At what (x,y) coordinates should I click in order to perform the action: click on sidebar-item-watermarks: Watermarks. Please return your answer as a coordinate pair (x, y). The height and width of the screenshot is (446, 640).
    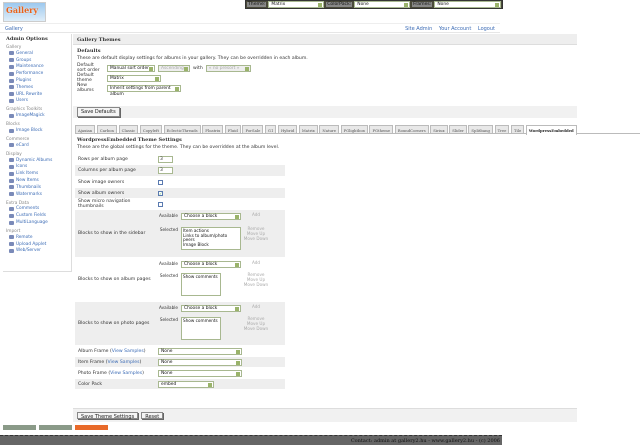
    Looking at the image, I should click on (37, 194).